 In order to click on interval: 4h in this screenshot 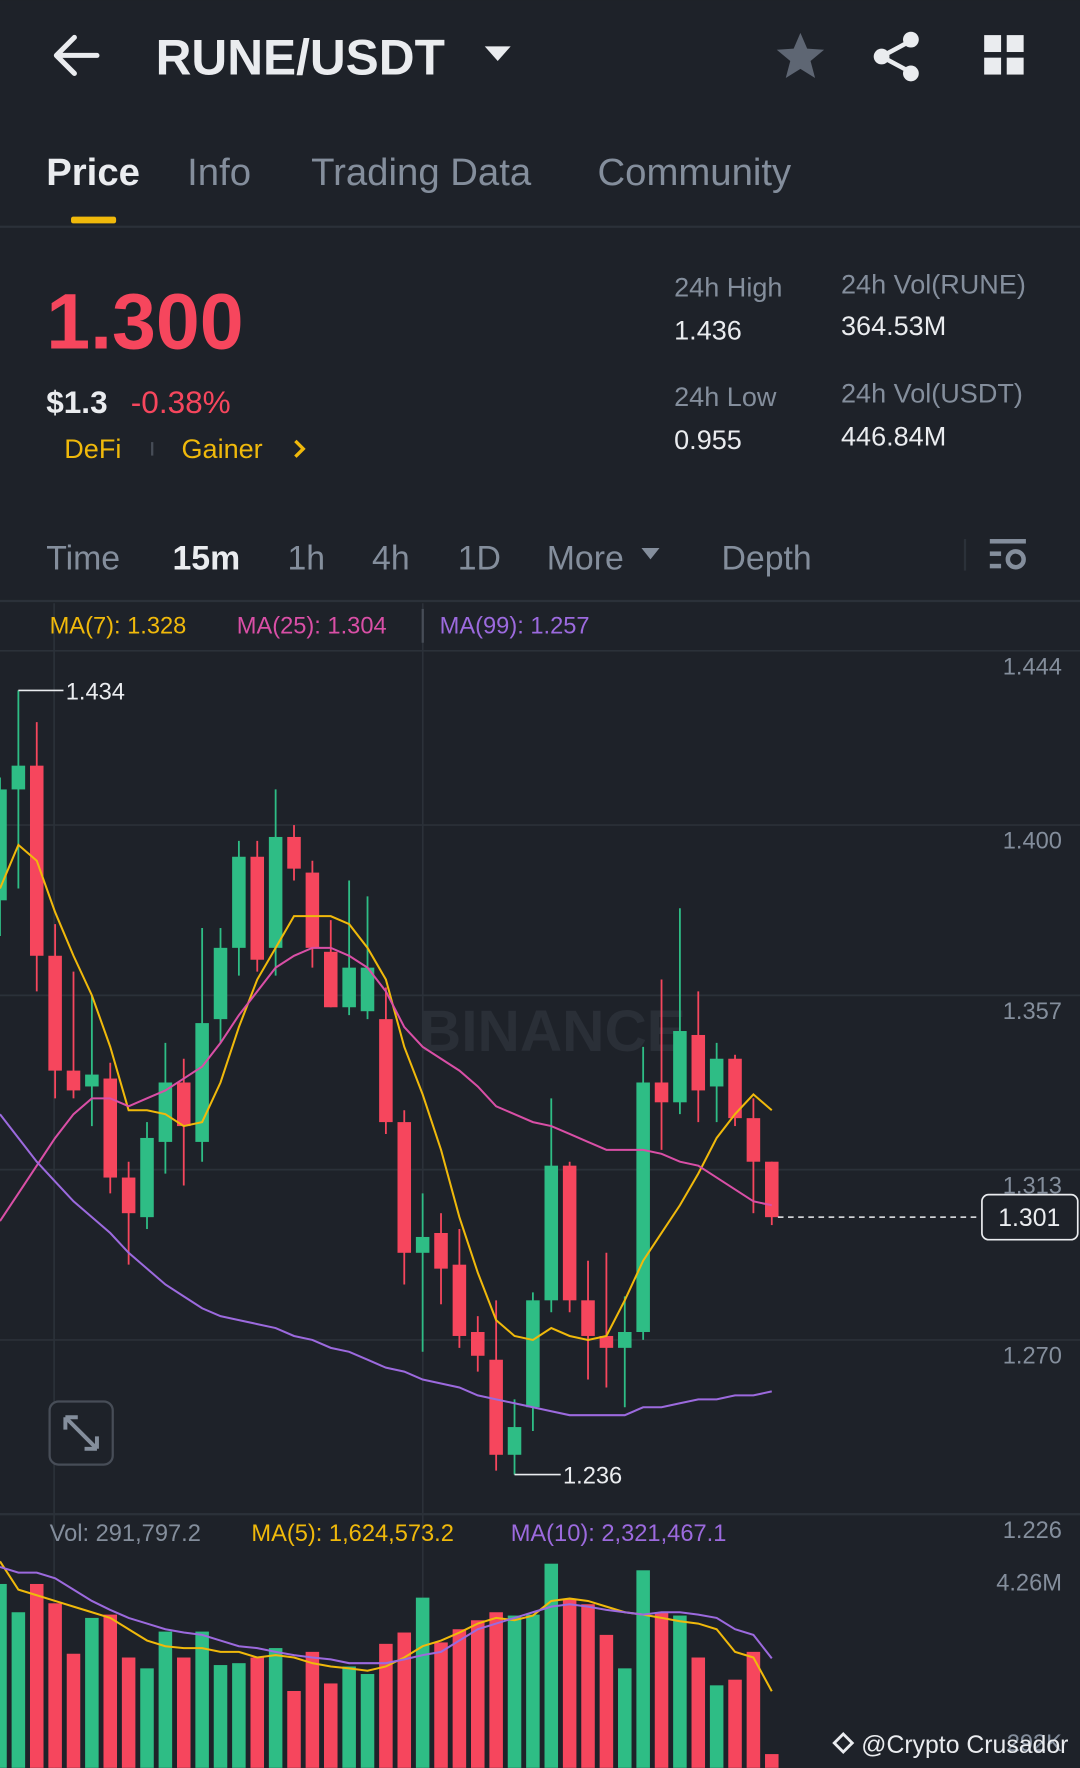, I will do `click(391, 558)`.